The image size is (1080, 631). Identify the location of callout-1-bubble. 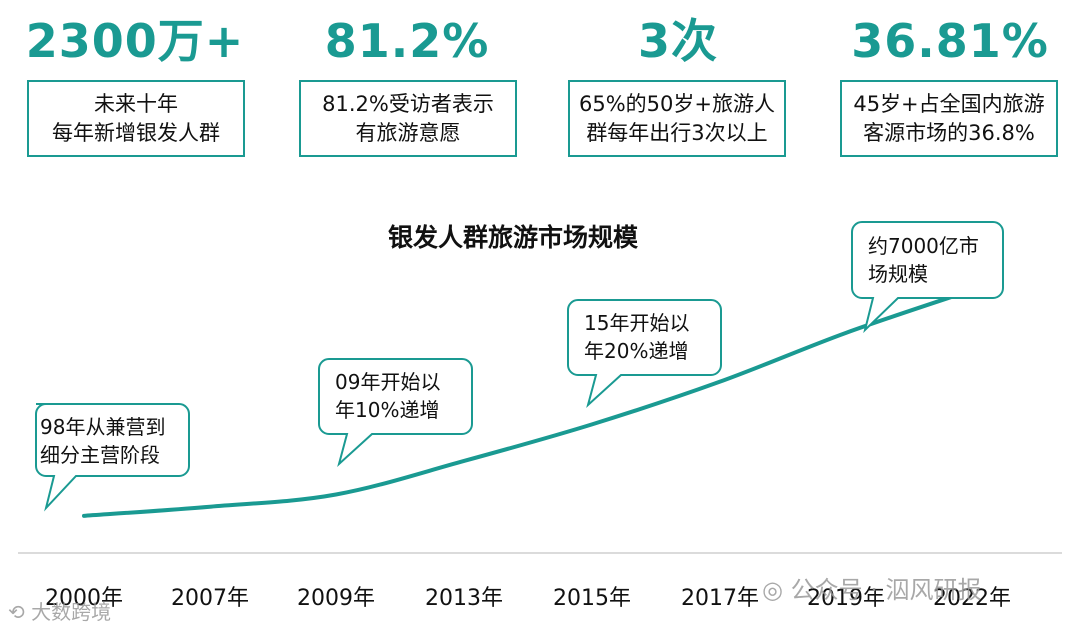
(112, 457).